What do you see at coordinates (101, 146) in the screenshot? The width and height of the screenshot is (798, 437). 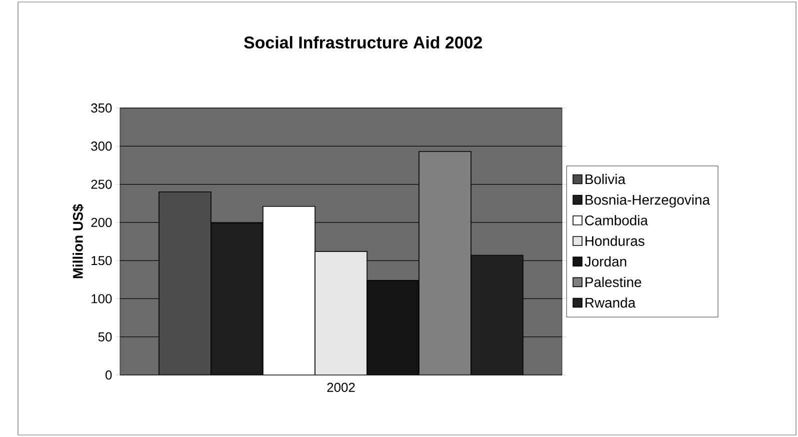 I see `y-tick-label: 300` at bounding box center [101, 146].